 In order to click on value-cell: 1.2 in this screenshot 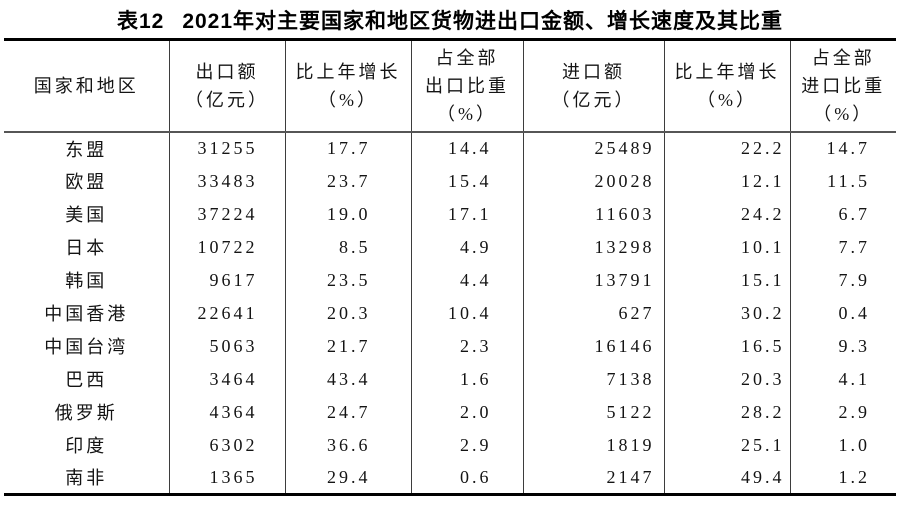, I will do `click(854, 476)`.